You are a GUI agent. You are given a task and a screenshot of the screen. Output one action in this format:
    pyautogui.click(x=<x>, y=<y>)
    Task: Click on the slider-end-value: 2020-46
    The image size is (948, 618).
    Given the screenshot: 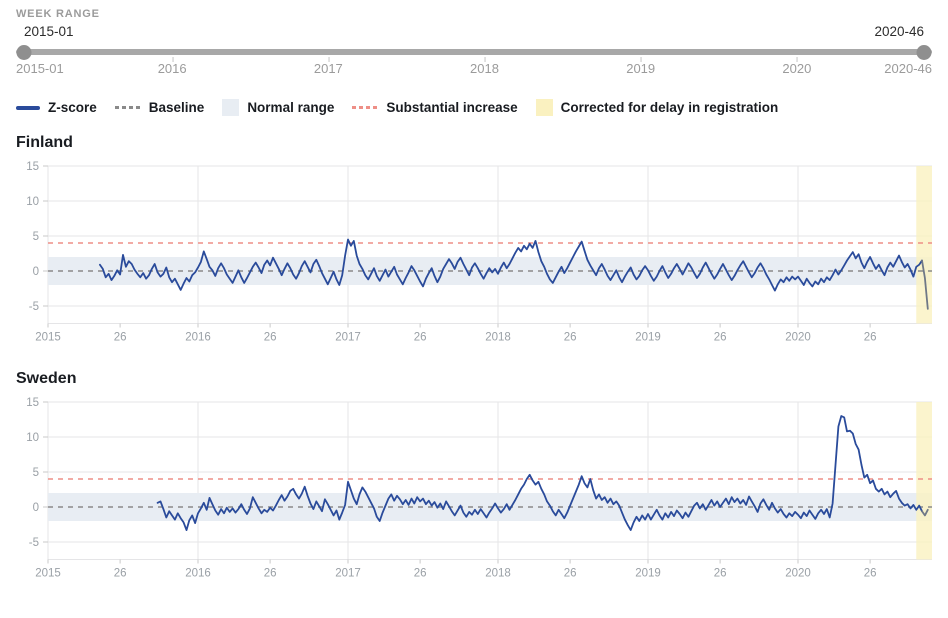 What is the action you would take?
    pyautogui.click(x=899, y=31)
    